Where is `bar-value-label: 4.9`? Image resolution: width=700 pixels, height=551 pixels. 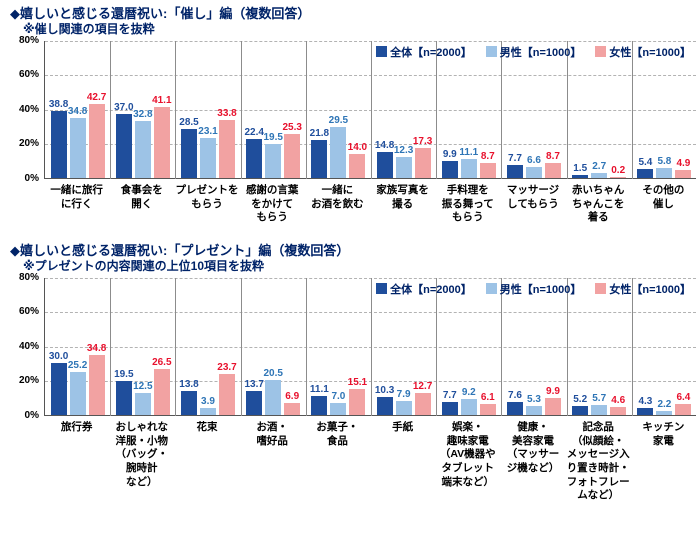 bar-value-label: 4.9 is located at coordinates (683, 163).